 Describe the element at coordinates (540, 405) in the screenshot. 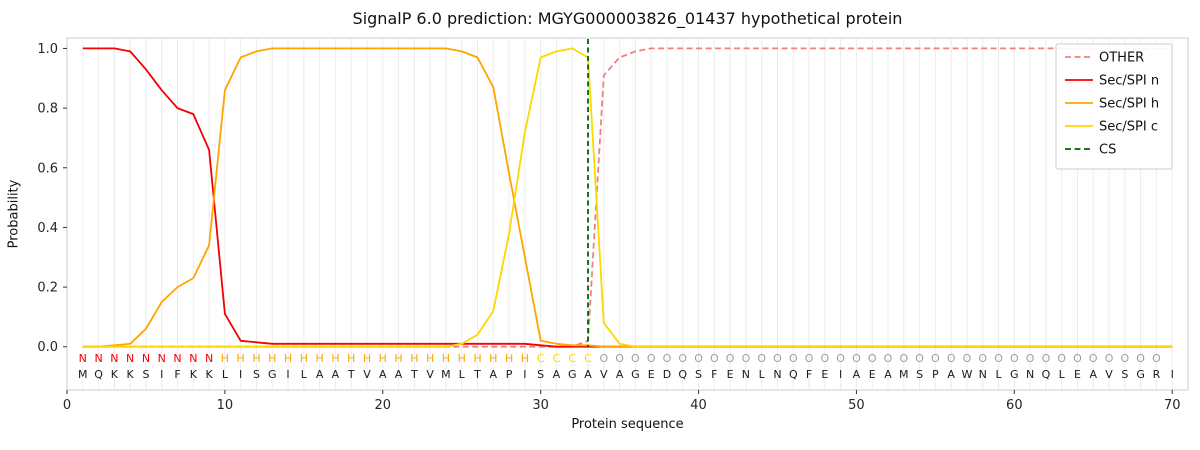

I see `x-tick-label: 30` at that location.